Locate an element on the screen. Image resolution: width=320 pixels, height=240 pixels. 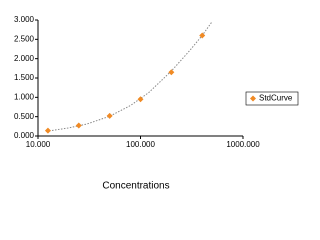
x-axis-title: Concentrations is located at coordinates (135, 186).